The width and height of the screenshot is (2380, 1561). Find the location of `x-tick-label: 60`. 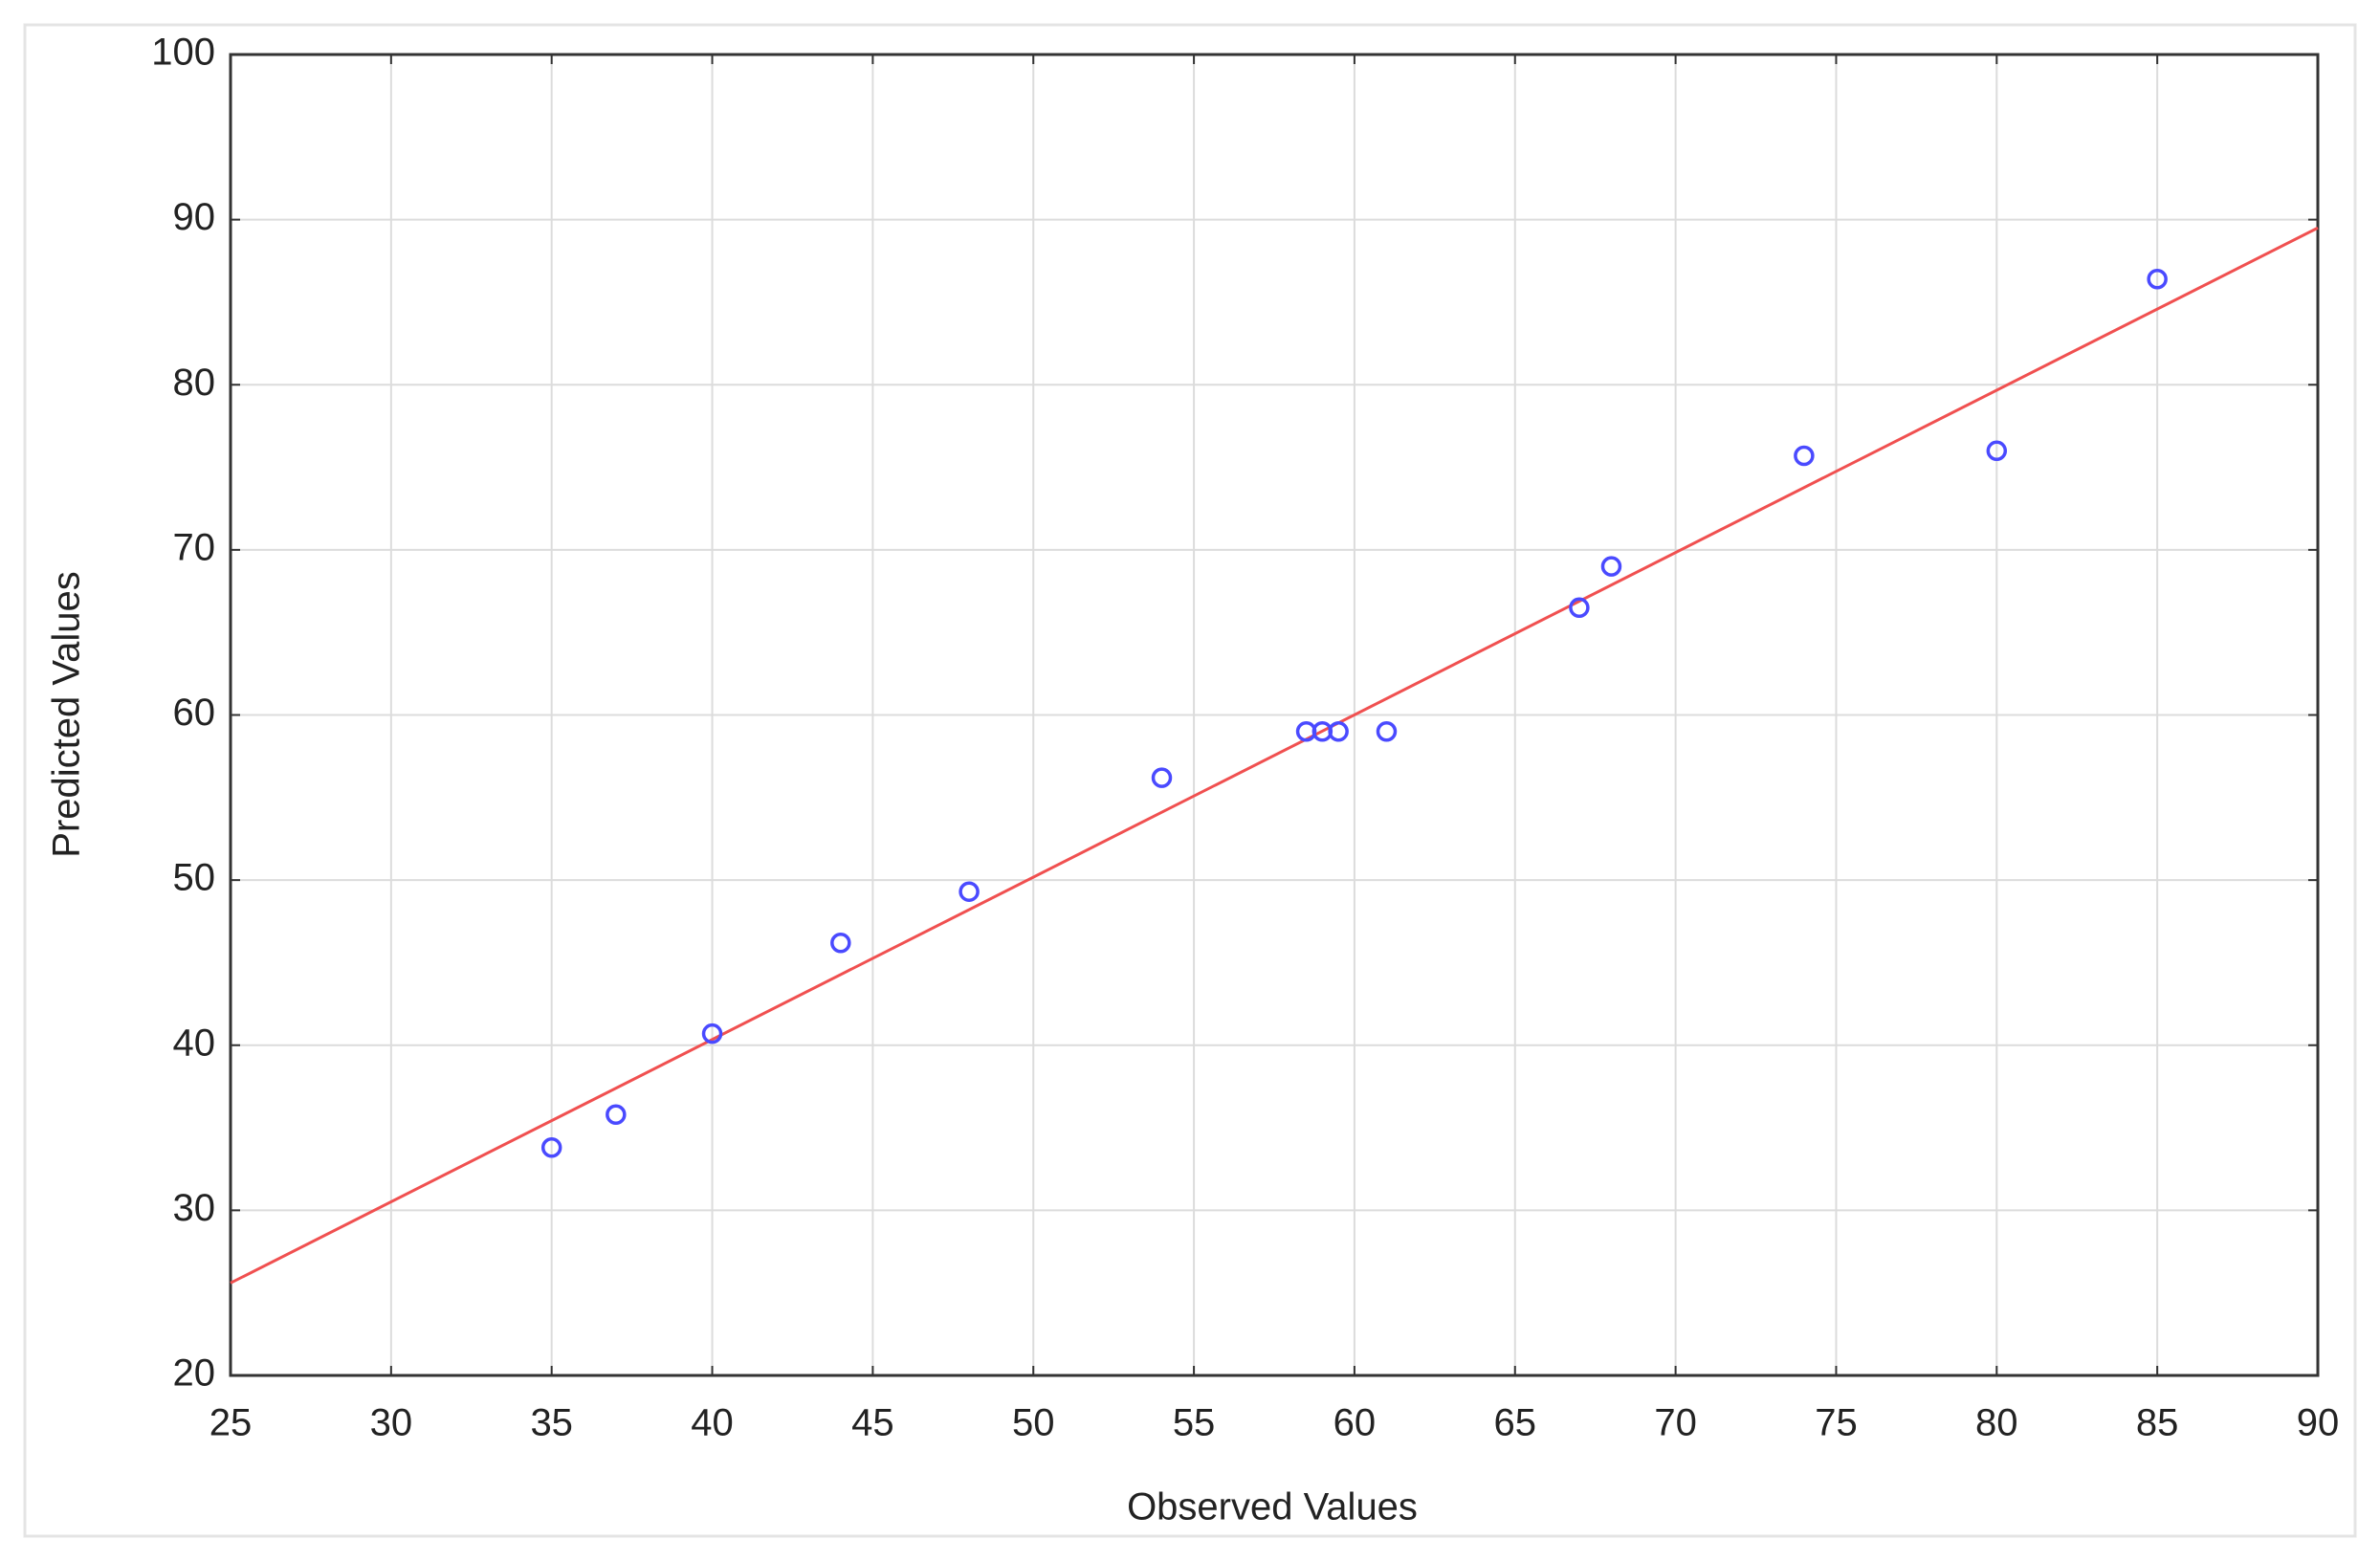

x-tick-label: 60 is located at coordinates (1355, 1423).